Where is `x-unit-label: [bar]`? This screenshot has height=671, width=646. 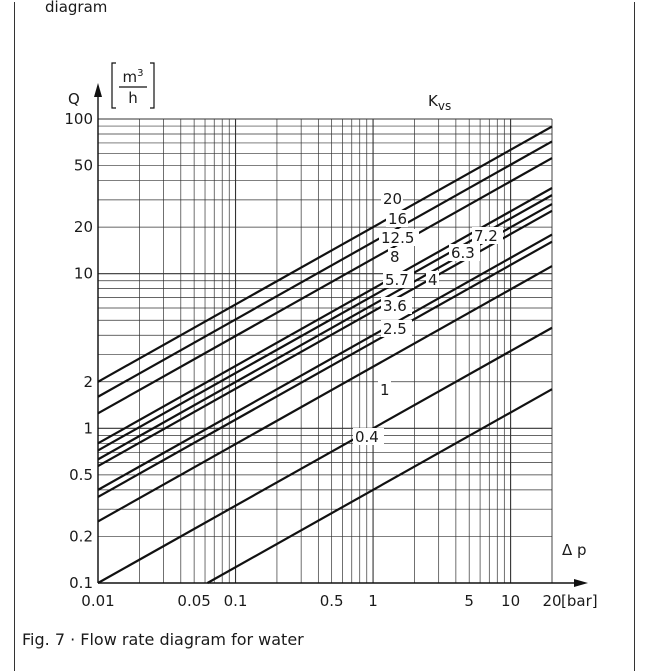
x-unit-label: [bar] is located at coordinates (579, 601).